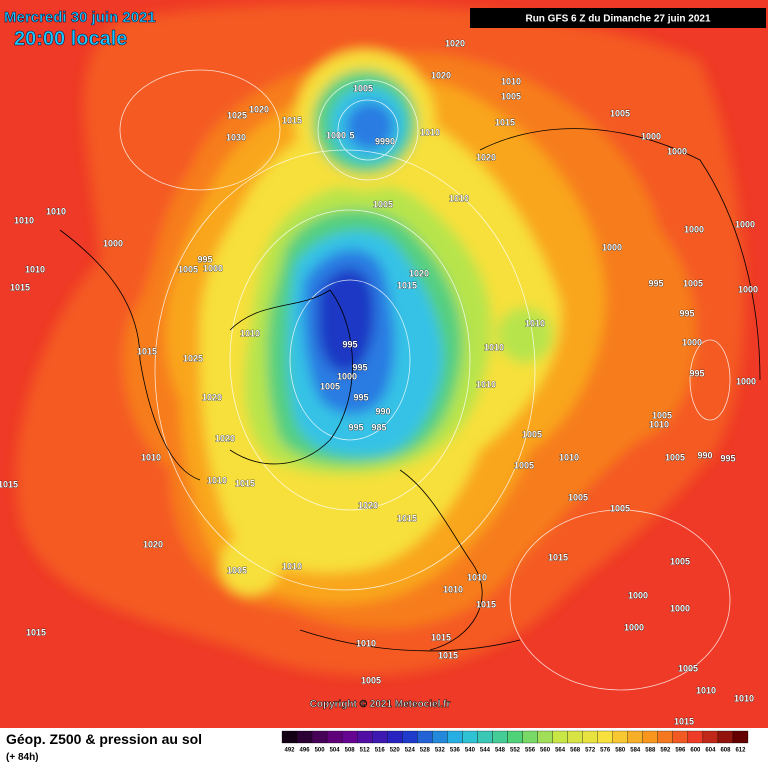 This screenshot has height=768, width=768. I want to click on colorbar-label: 520, so click(395, 751).